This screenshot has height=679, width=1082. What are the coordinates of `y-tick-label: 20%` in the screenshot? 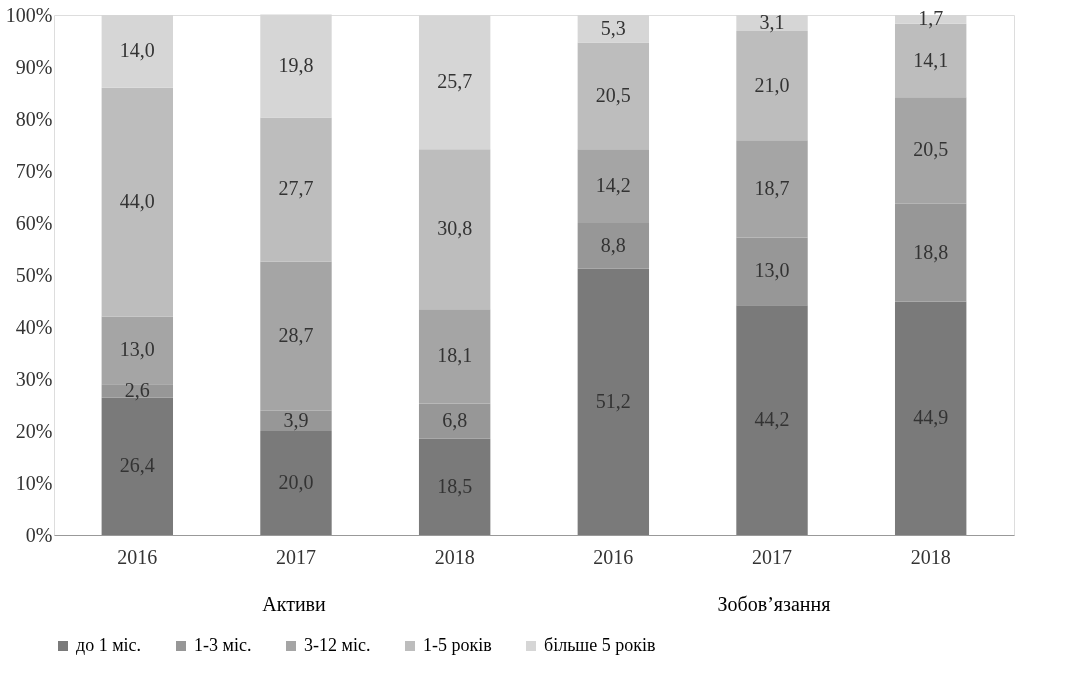 It's located at (34, 430).